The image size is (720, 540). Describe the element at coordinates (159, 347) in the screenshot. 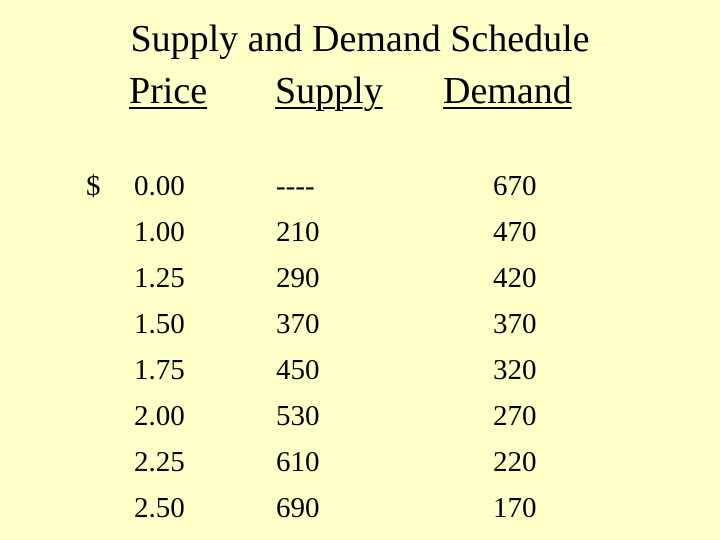

I see `price-column: 0.00 1.00 1.25 1.50 1.75 2.00 2.25 2.50` at that location.